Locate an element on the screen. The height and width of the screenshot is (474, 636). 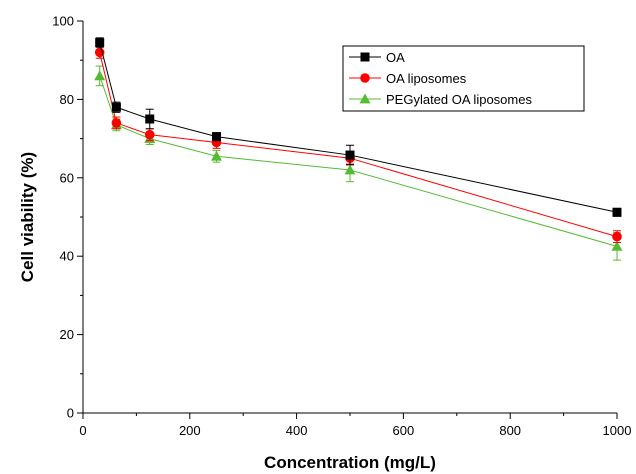
legend-entry: PEGylated OA liposomes is located at coordinates (440, 99).